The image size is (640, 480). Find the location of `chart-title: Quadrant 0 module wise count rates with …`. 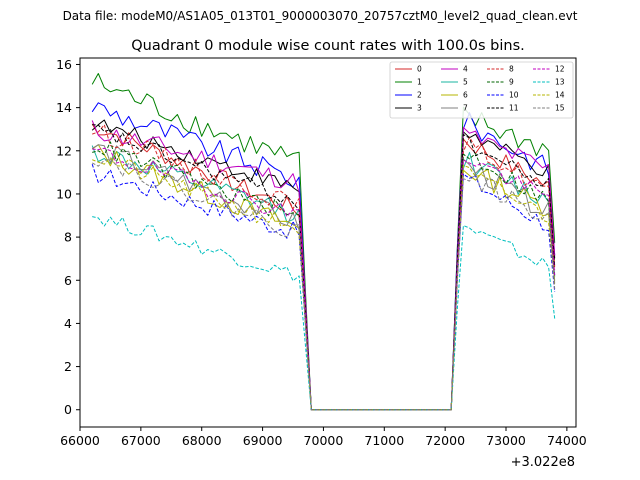

chart-title: Quadrant 0 module wise count rates with … is located at coordinates (328, 46).